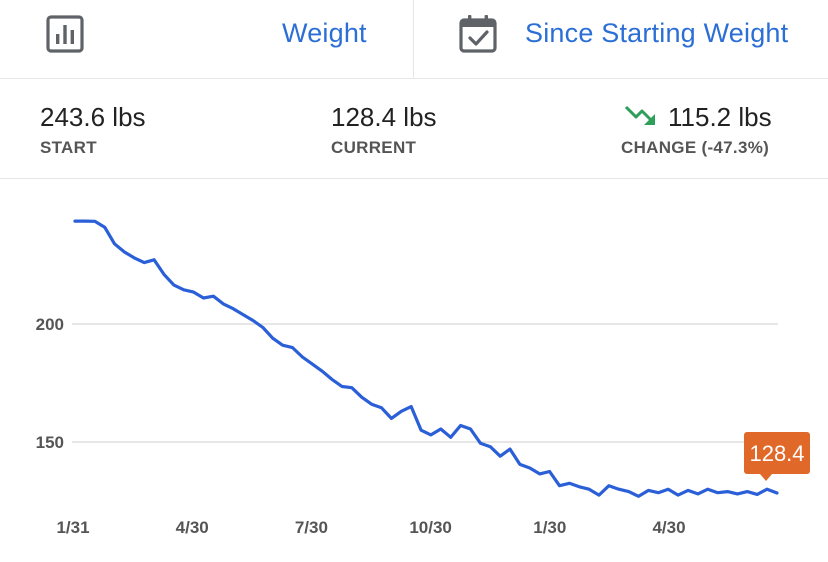 This screenshot has height=562, width=828. I want to click on metric-selector: Weight, so click(324, 33).